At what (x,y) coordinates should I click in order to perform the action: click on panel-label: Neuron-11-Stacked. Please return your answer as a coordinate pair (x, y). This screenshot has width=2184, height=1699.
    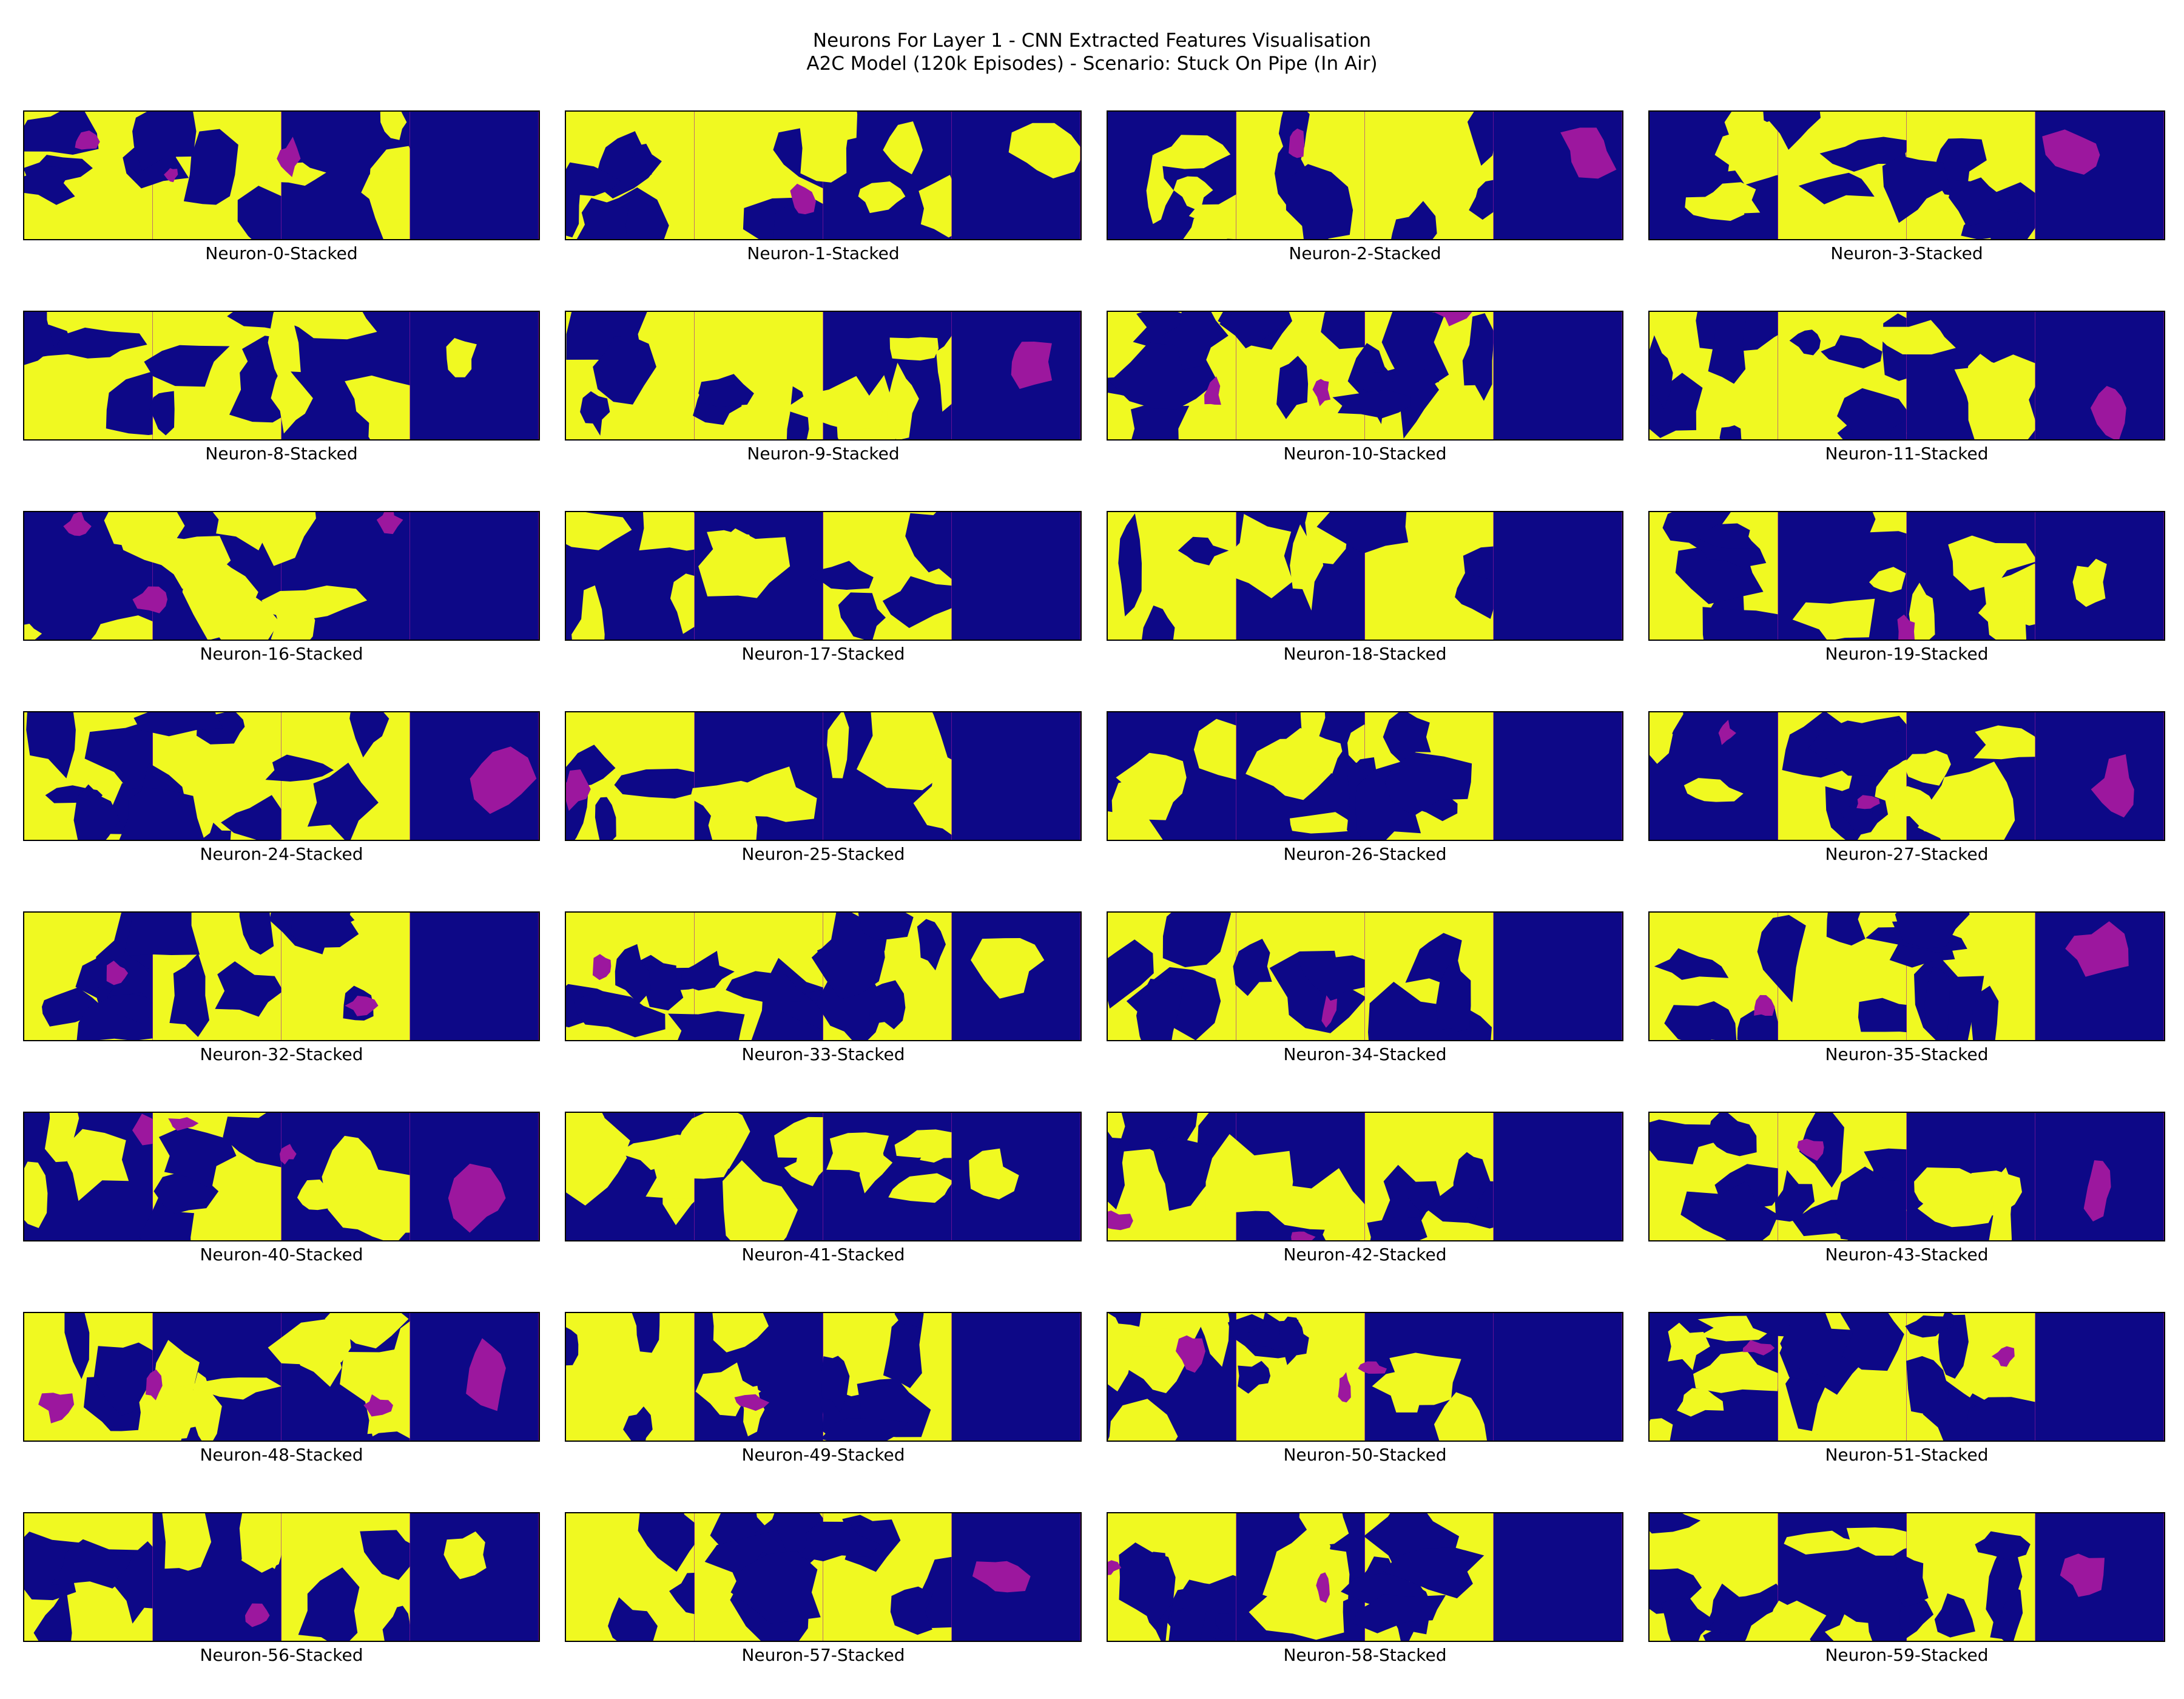
    Looking at the image, I should click on (1907, 454).